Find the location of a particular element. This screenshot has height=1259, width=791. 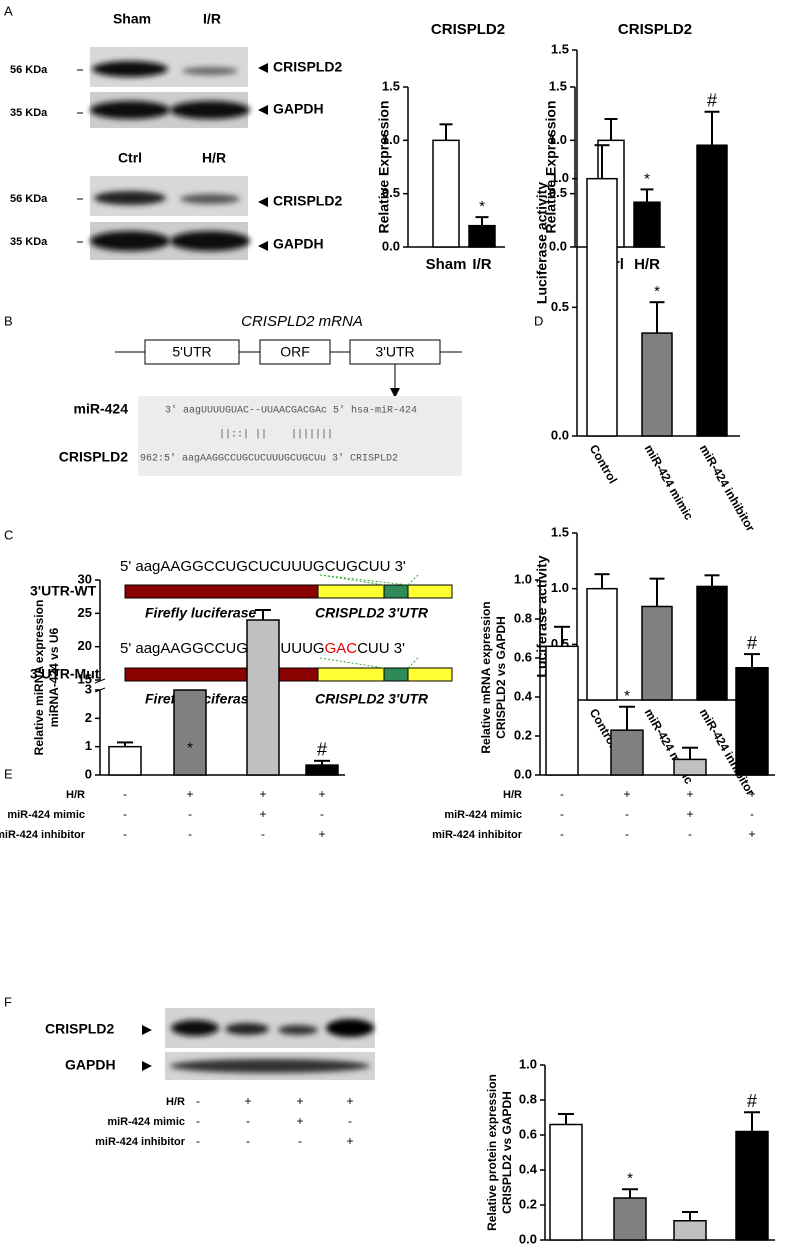

panel-label: F is located at coordinates (8, 1001).